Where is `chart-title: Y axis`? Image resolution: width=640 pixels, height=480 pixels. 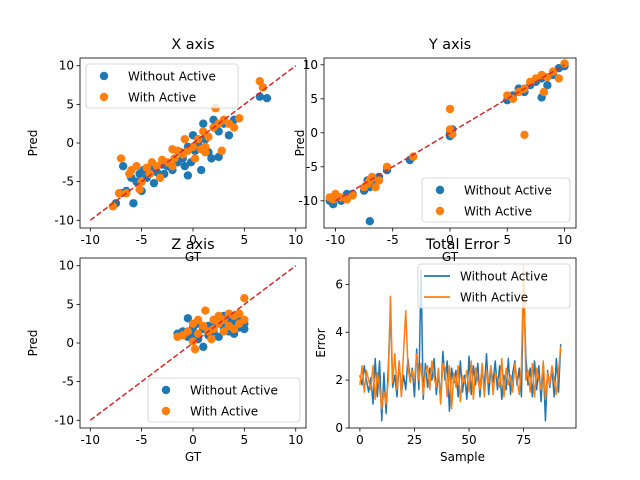
chart-title: Y axis is located at coordinates (449, 45).